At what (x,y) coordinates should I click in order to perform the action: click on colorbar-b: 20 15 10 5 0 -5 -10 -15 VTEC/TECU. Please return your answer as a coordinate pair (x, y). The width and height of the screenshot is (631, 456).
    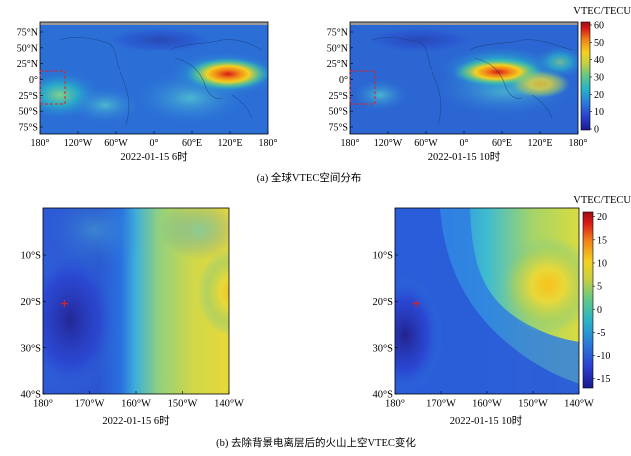
    Looking at the image, I should click on (602, 292).